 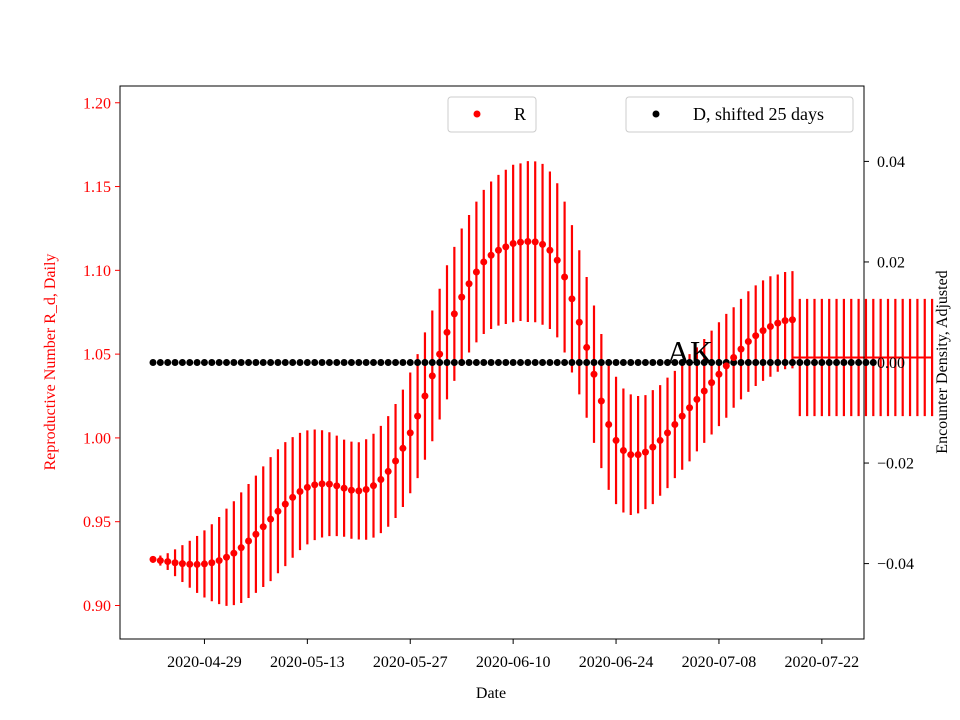 I want to click on x-tick-label: 2020-05-27, so click(x=410, y=662).